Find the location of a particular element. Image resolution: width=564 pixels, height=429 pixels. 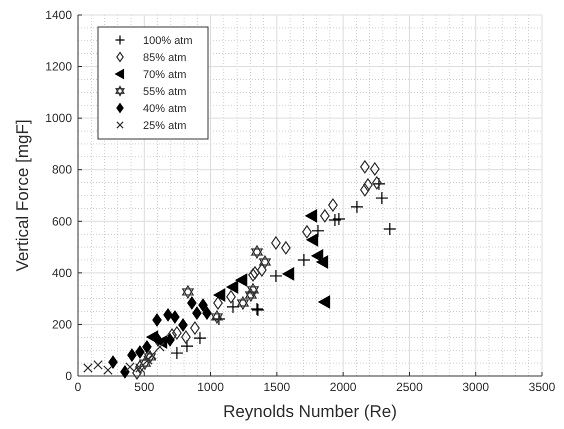

y-tick-label: 600 is located at coordinates (62, 221).